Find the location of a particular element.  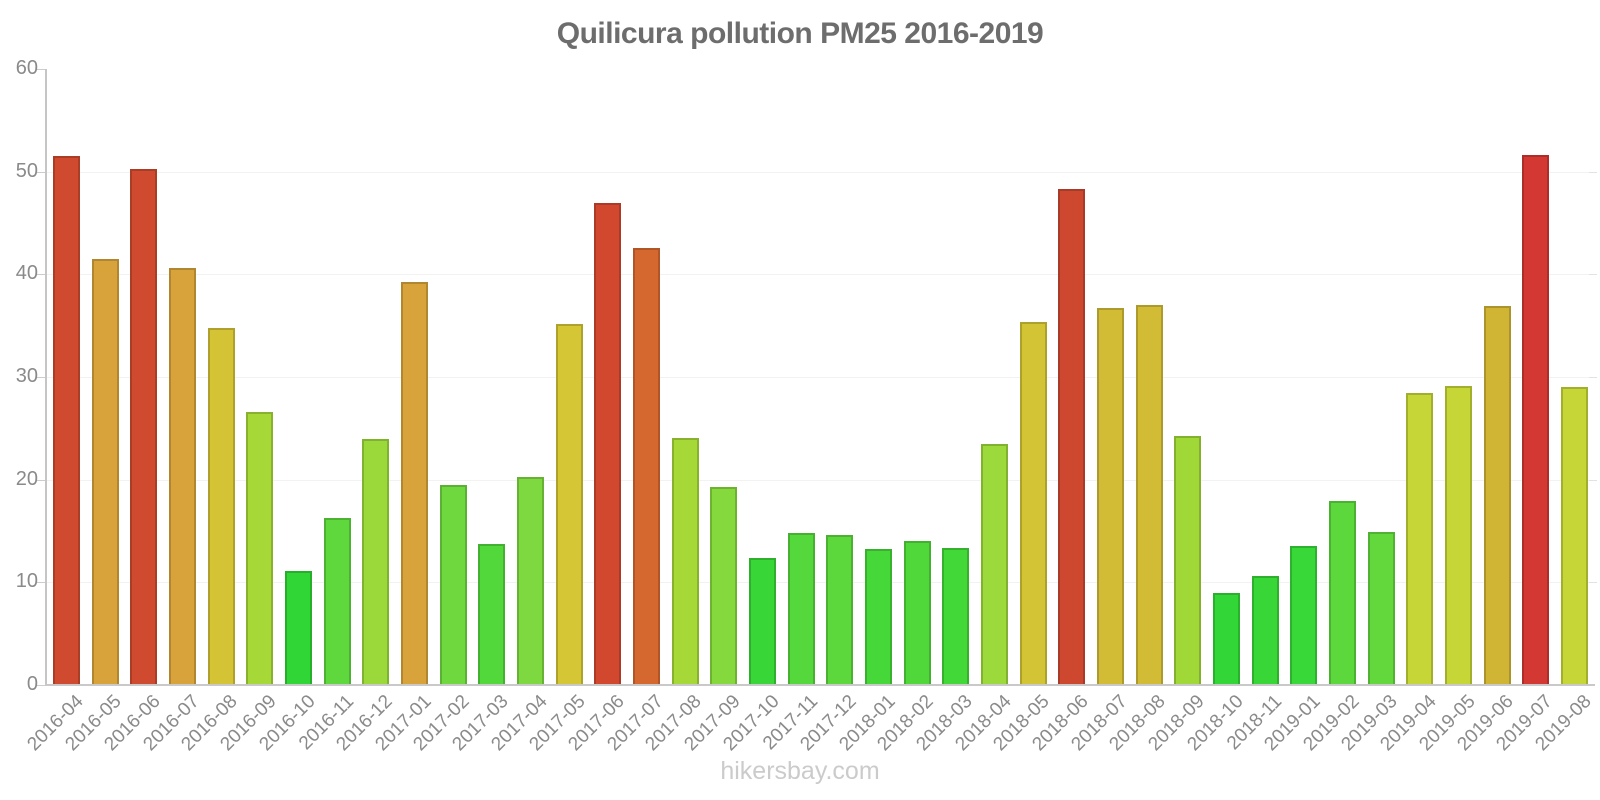

y-axis-label-60: 60 is located at coordinates (26, 68).